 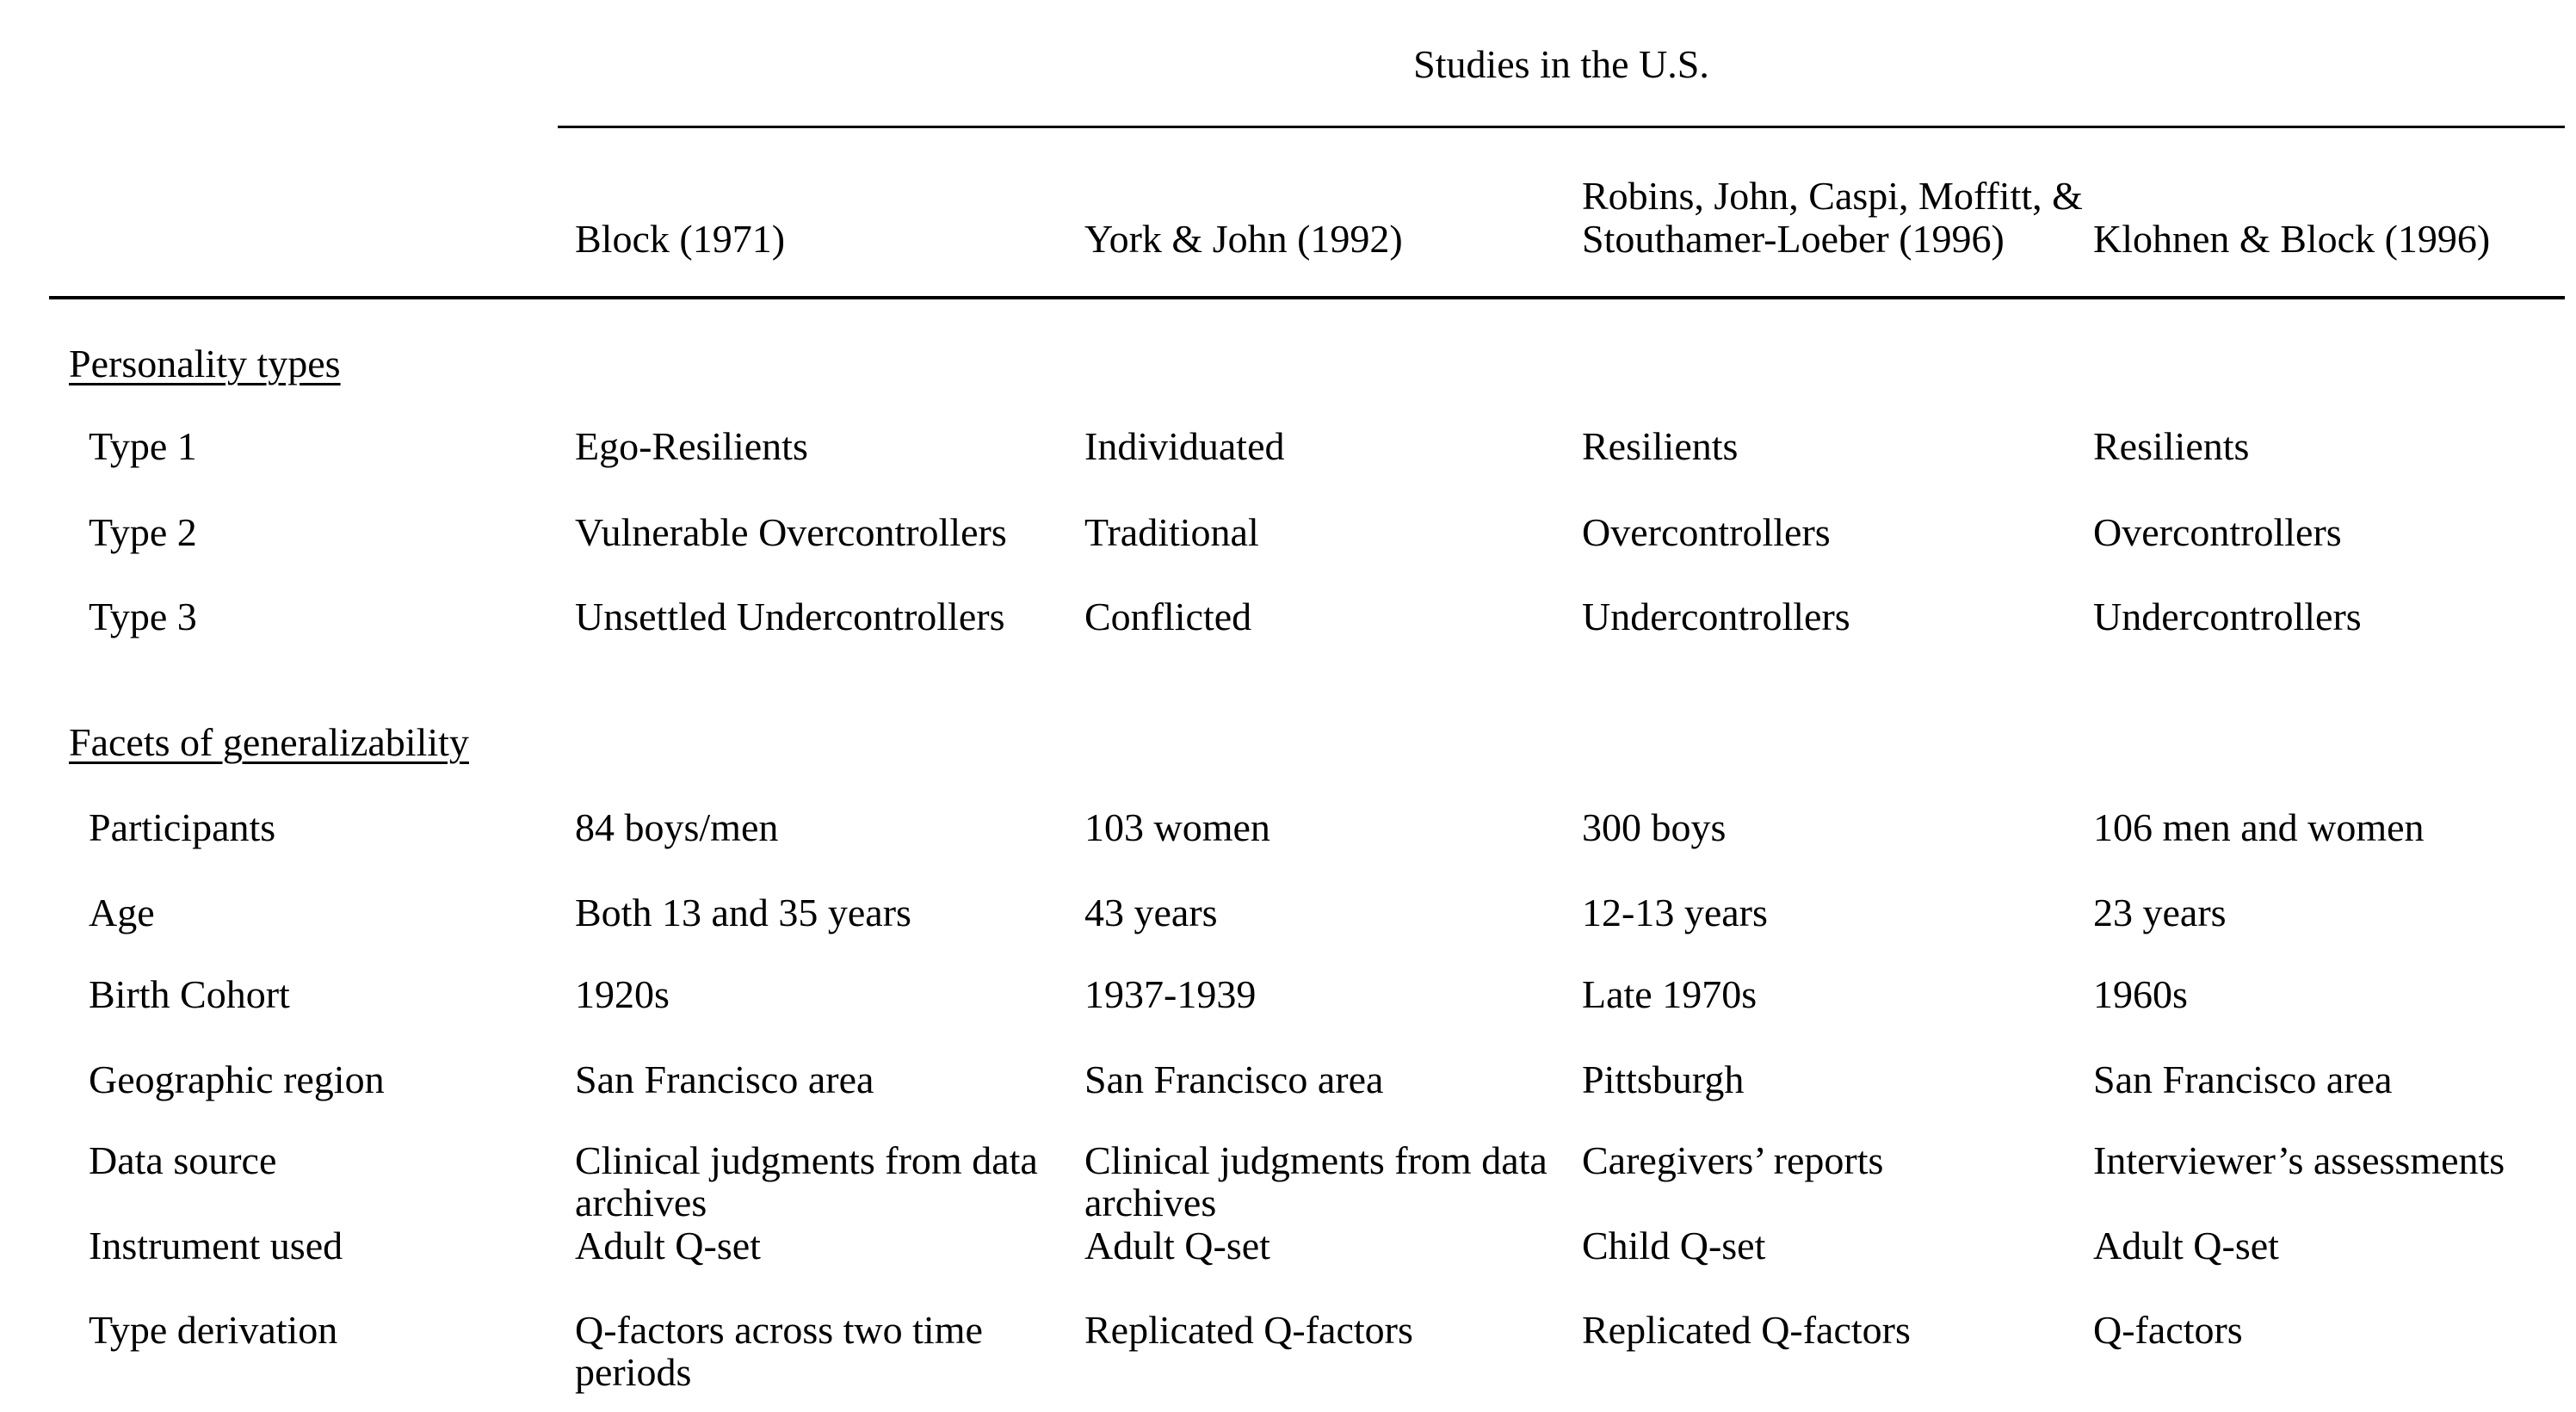 I want to click on table-cell: Late 1970s, so click(x=1669, y=994).